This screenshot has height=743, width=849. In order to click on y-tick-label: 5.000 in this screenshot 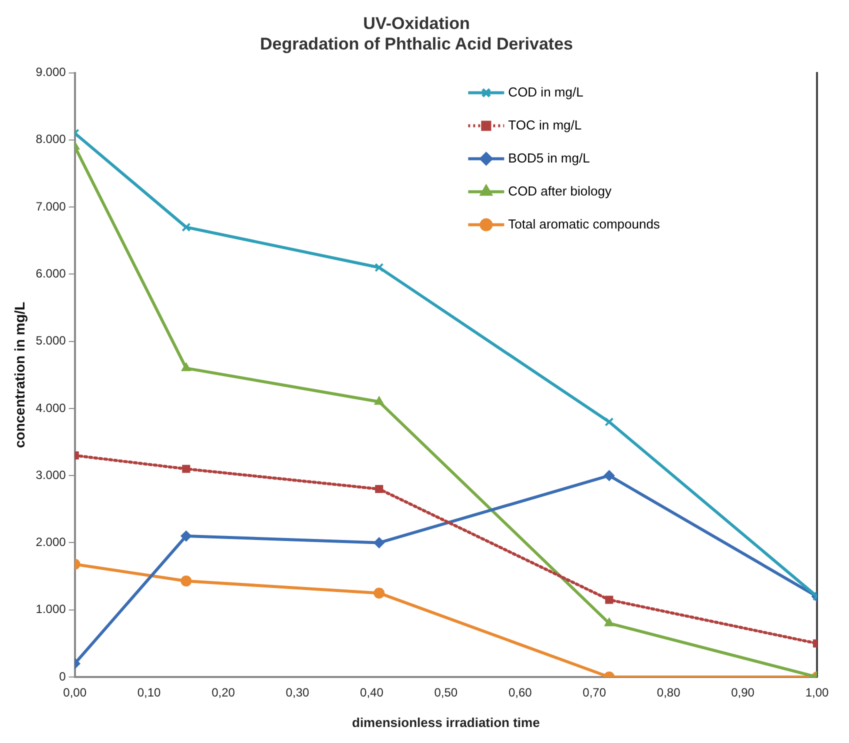, I will do `click(51, 341)`.